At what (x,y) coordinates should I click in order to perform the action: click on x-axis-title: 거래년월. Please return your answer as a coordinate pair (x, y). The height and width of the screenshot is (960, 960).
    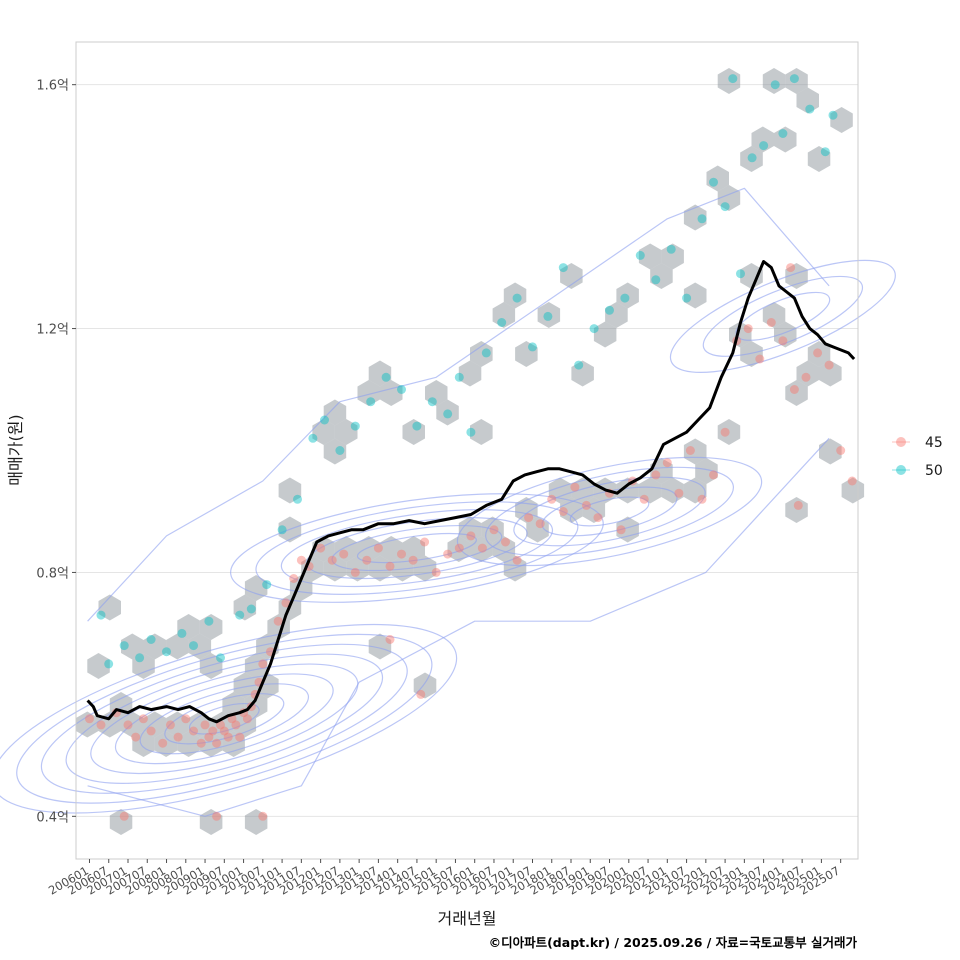
    Looking at the image, I should click on (467, 918).